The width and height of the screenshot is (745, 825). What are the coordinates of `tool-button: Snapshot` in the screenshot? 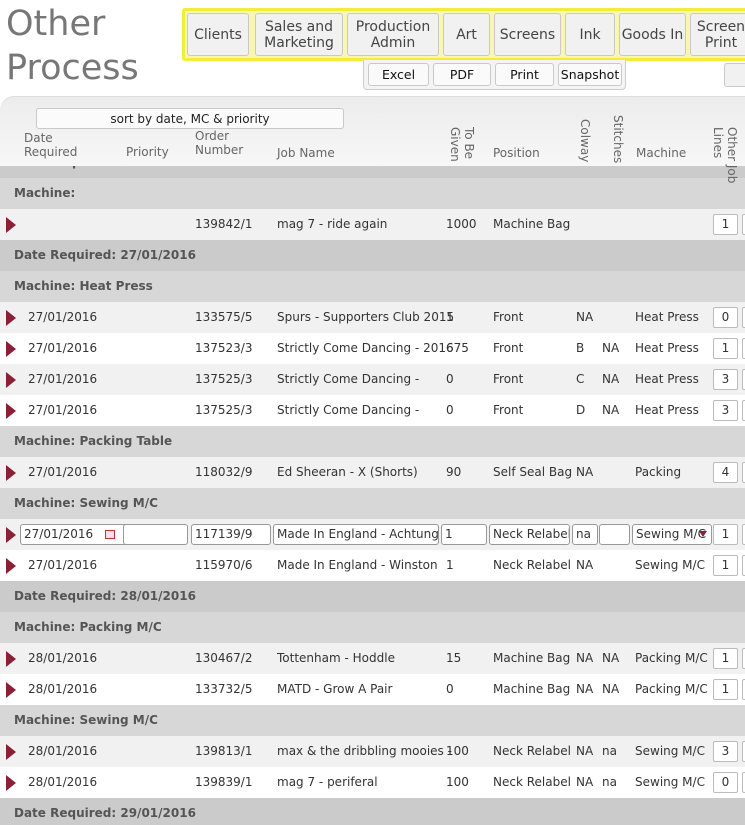 It's located at (590, 74).